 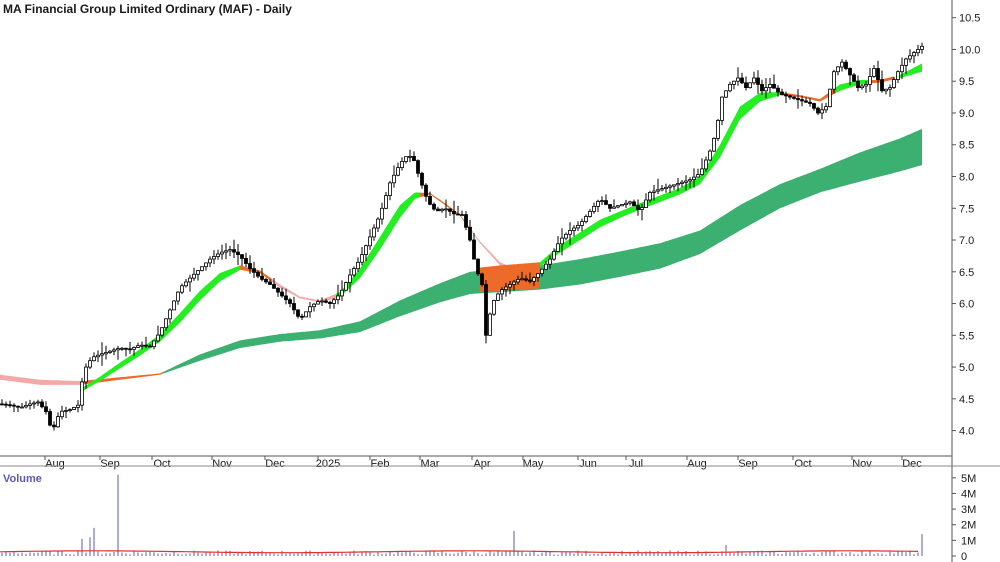 I want to click on volume-tick-label: 4M, so click(x=968, y=495).